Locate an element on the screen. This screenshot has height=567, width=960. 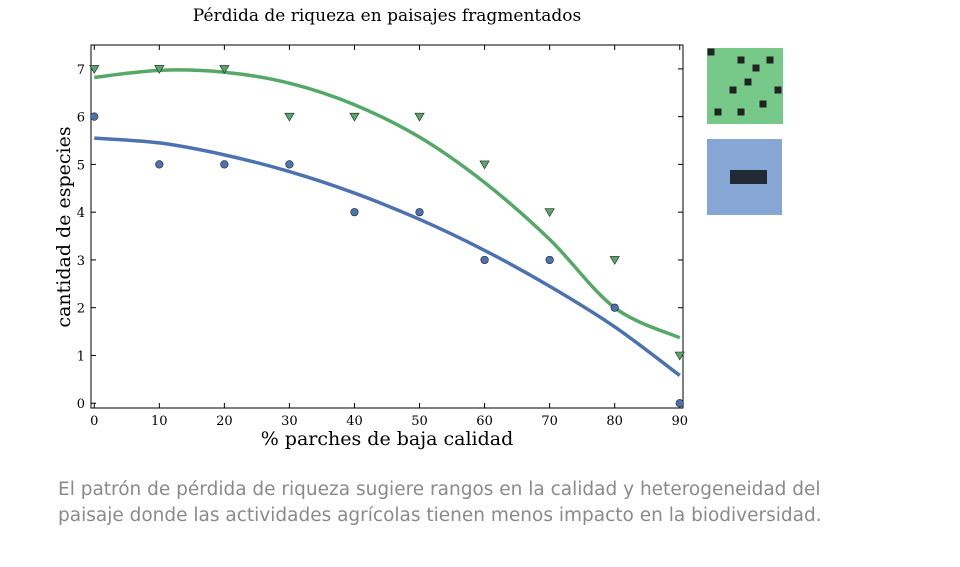
fragmented-landscape-icon is located at coordinates (745, 86).